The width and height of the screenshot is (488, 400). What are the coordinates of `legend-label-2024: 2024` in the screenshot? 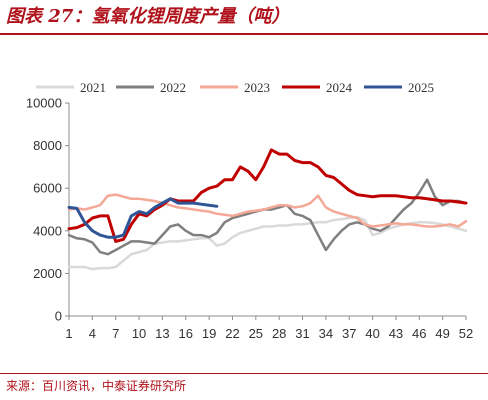 It's located at (339, 87).